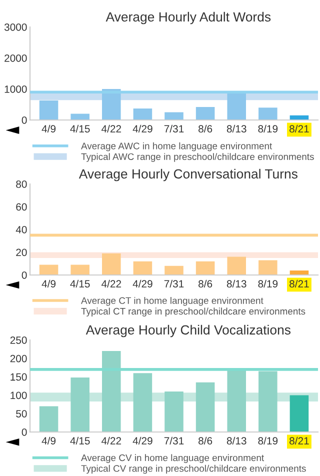  I want to click on legend-label: Typical CT range in preschool/childcare environments, so click(193, 312).